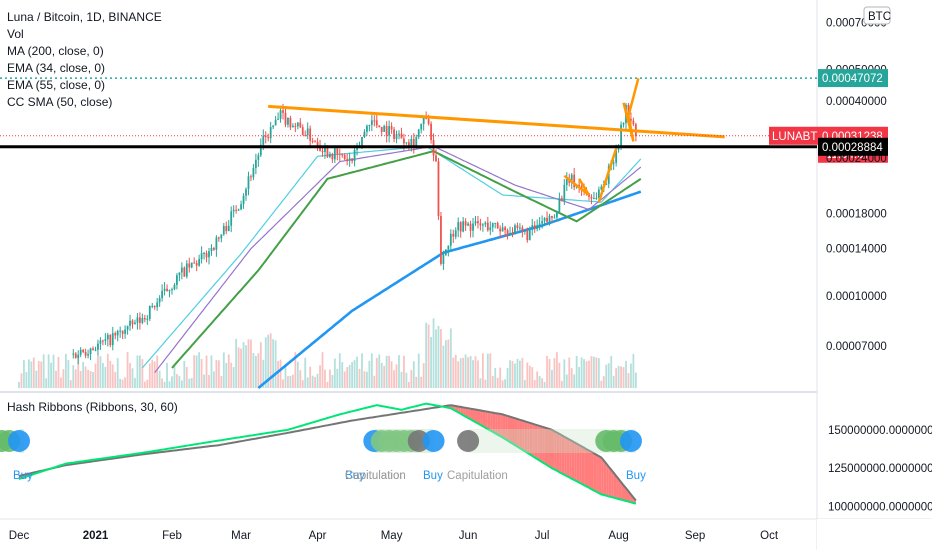 The height and width of the screenshot is (550, 932). Describe the element at coordinates (92, 407) in the screenshot. I see `hash-ribbons-title: Hash Ribbons (Ribbons, 30, 60)` at that location.